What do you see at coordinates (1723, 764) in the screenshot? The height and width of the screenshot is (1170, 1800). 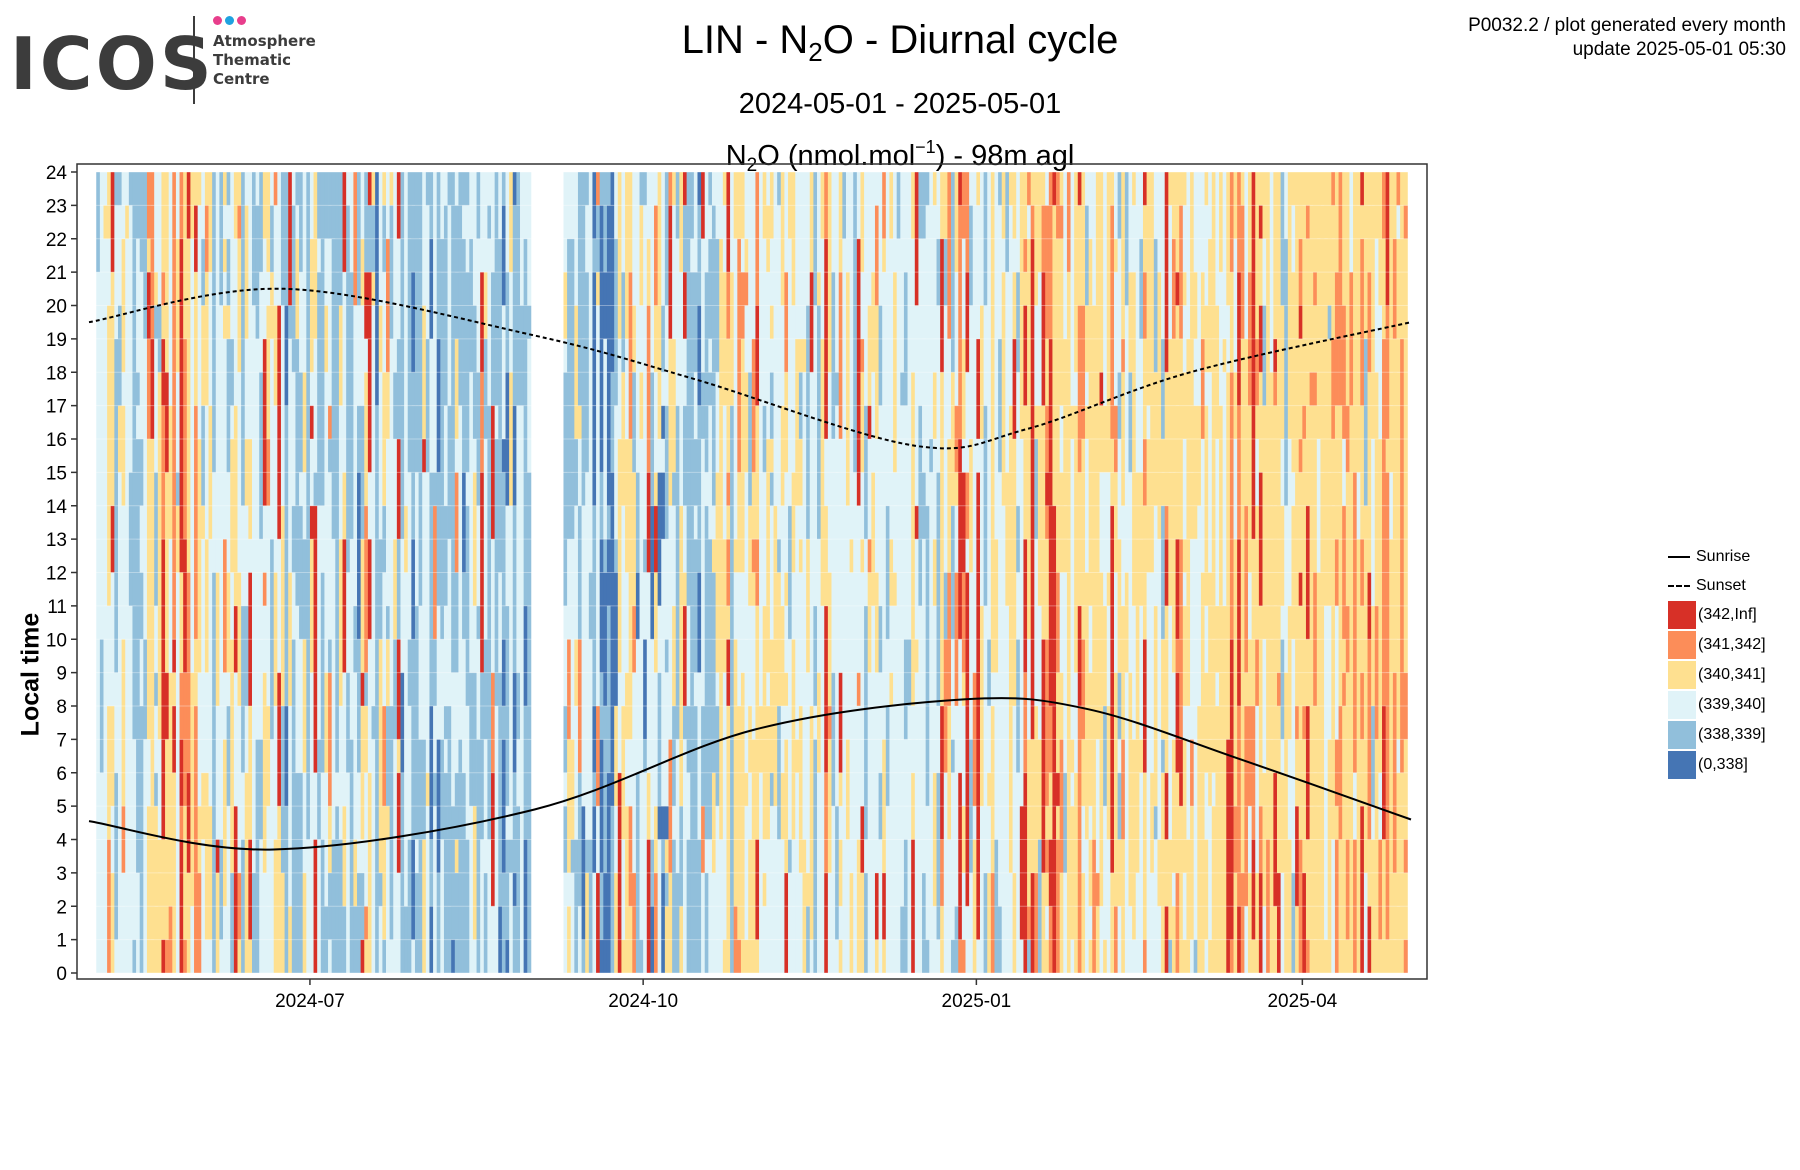 I see `legend-label-bin: (0,338]` at bounding box center [1723, 764].